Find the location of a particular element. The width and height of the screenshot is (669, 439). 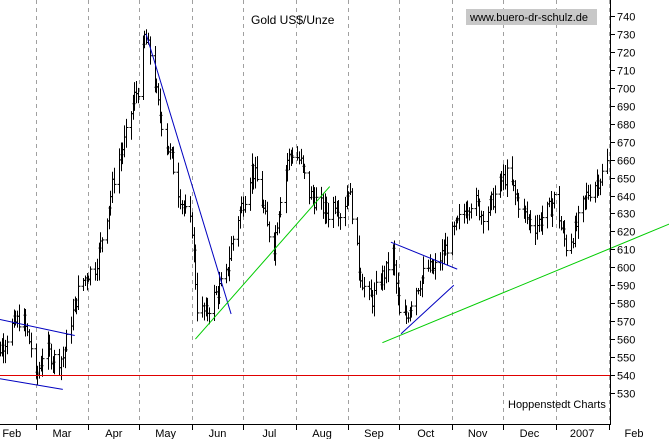

watermark: www.buero-dr-schulz.de is located at coordinates (528, 18).